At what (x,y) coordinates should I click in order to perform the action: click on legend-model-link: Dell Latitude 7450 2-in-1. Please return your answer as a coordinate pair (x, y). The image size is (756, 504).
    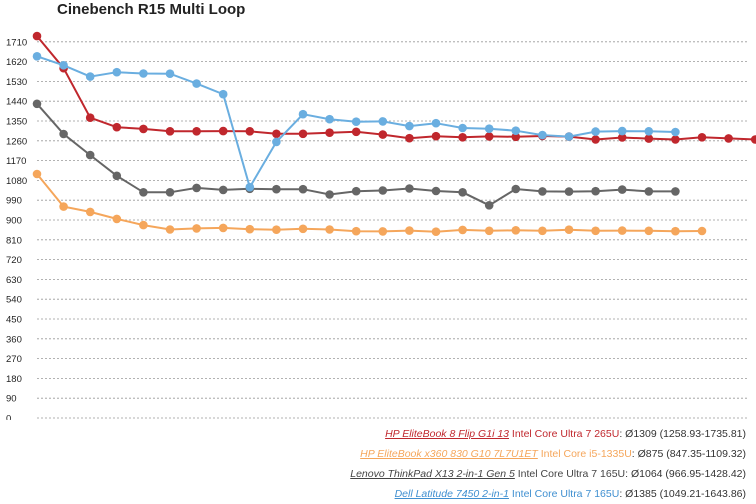
    Looking at the image, I should click on (451, 494).